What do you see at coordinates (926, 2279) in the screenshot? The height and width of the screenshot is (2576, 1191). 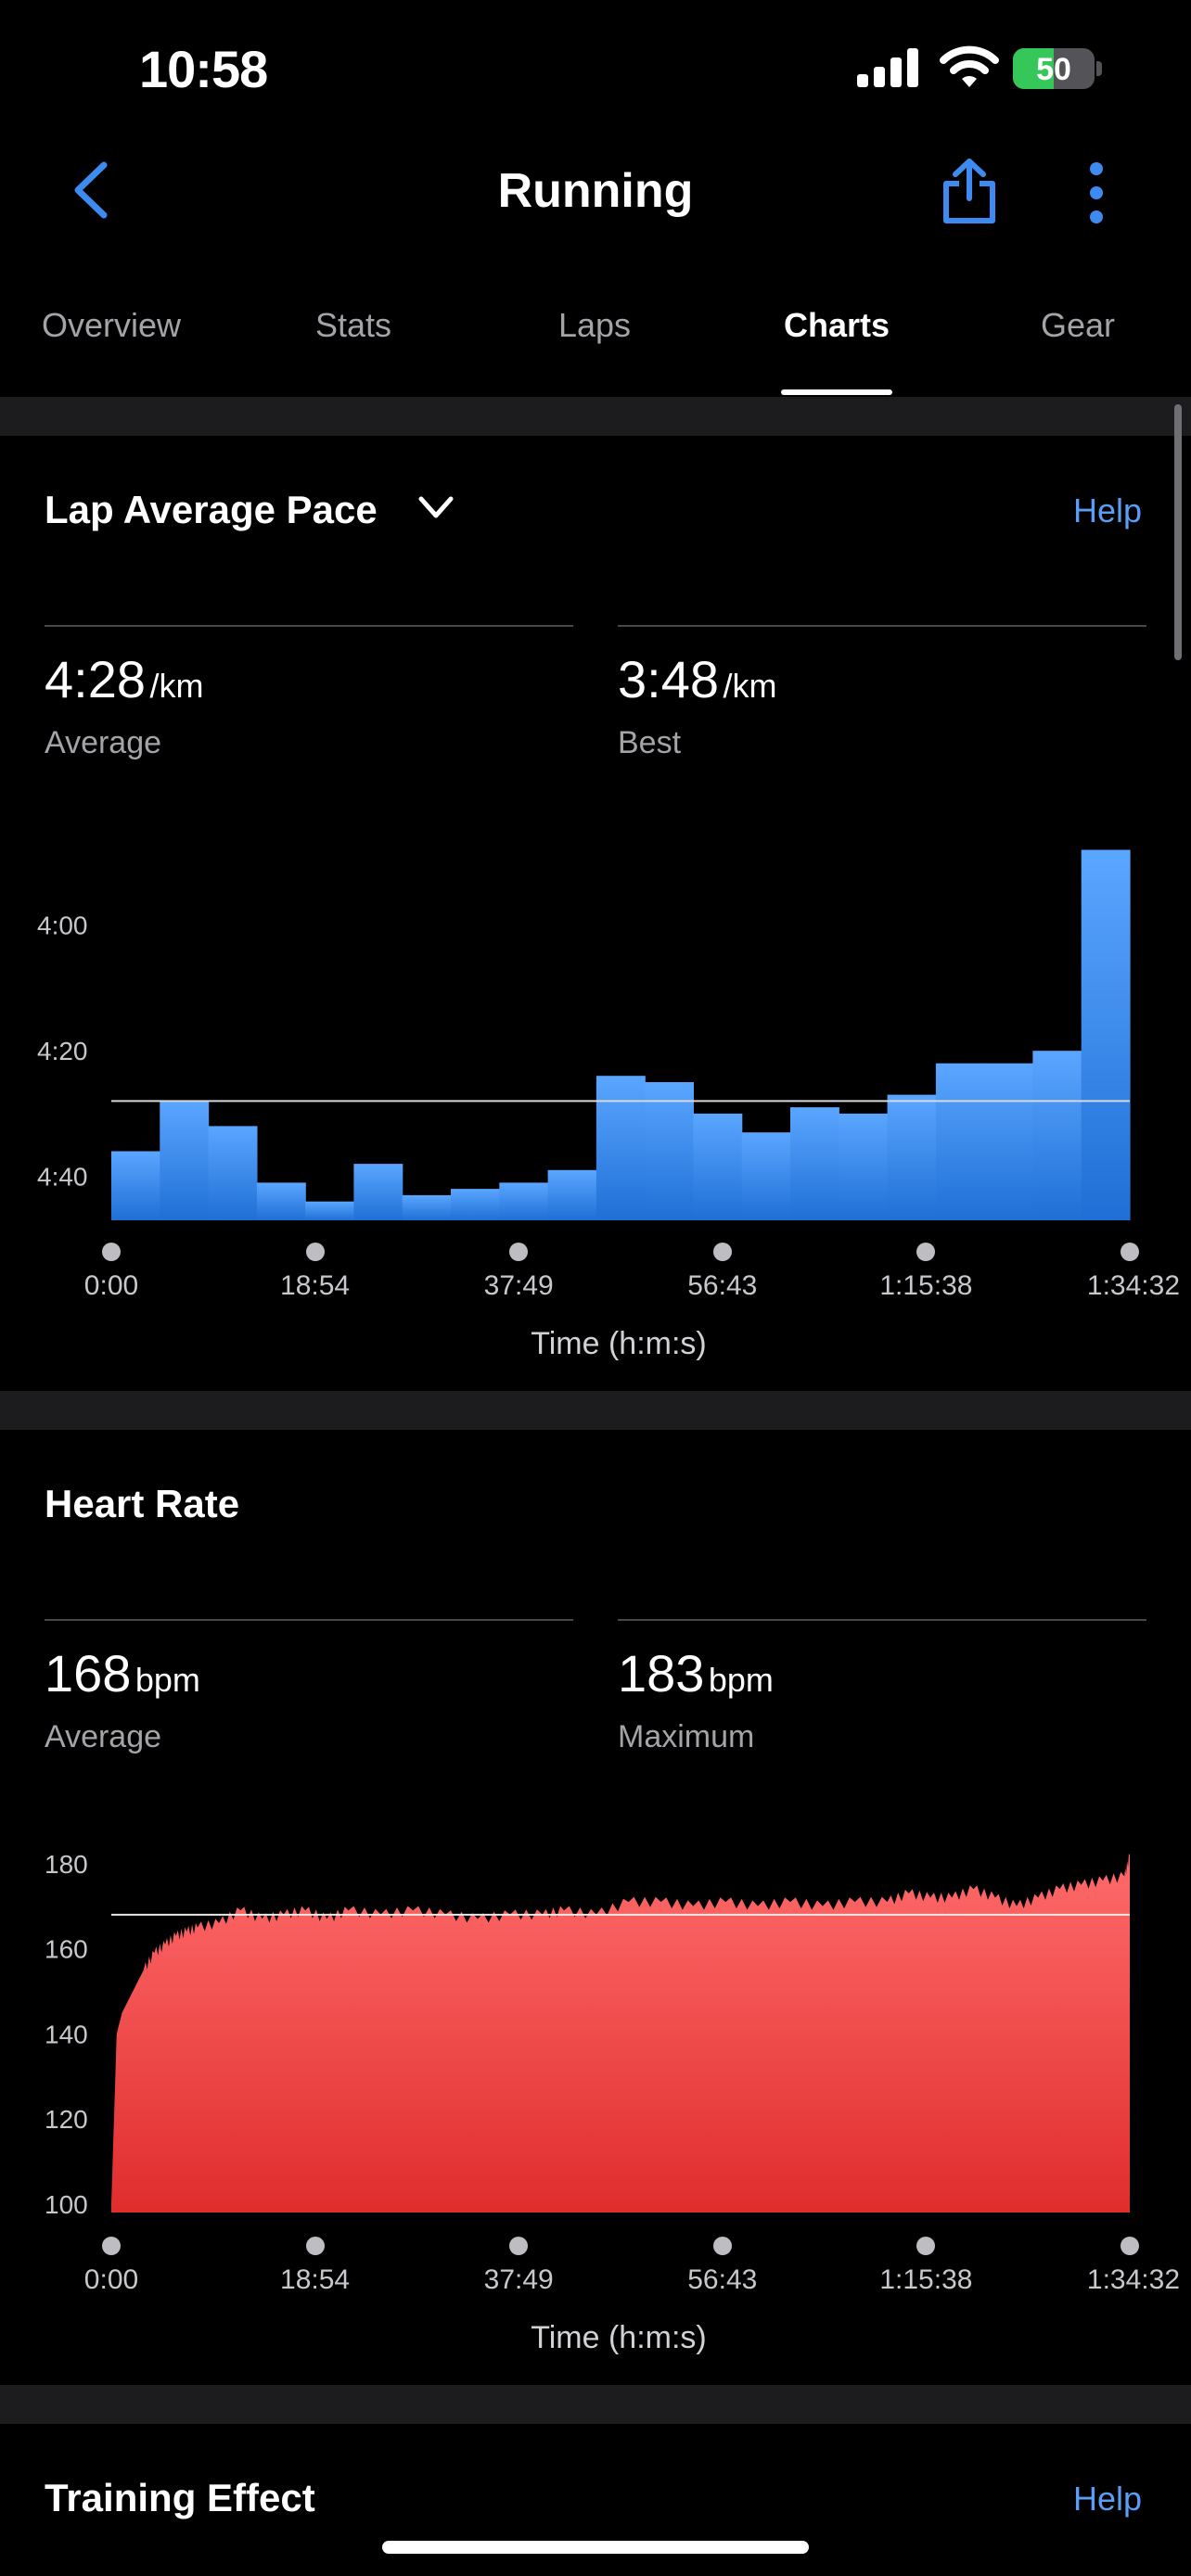 I see `hr-x-tick-label: 1:15:38` at bounding box center [926, 2279].